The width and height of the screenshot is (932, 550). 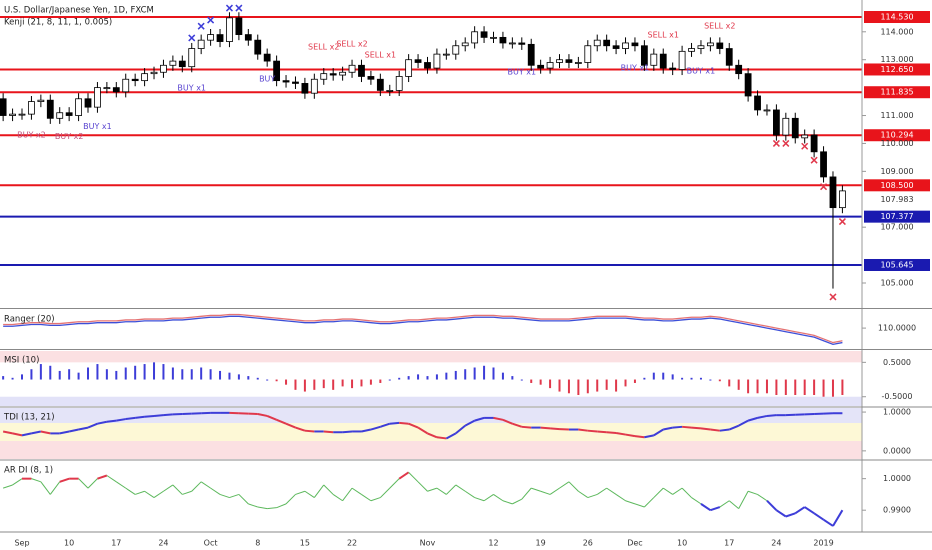 What do you see at coordinates (896, 282) in the screenshot?
I see `y-tick-label: 105.000` at bounding box center [896, 282].